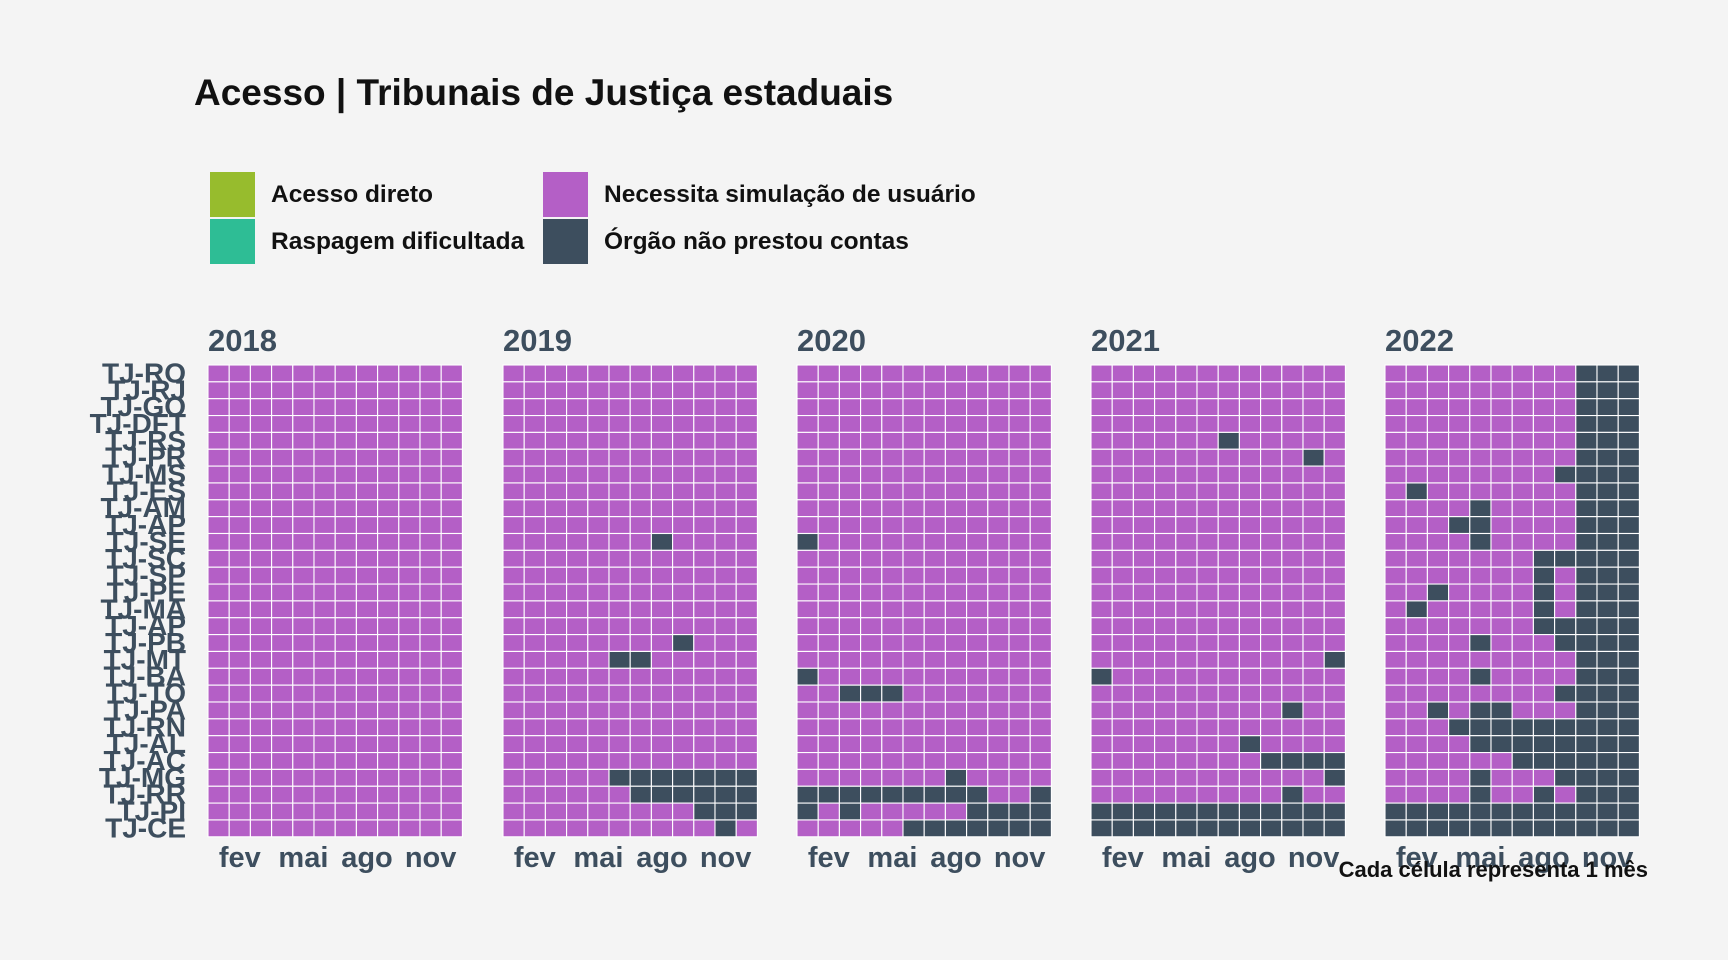  What do you see at coordinates (1480, 858) in the screenshot?
I see `x-tick-label: mai` at bounding box center [1480, 858].